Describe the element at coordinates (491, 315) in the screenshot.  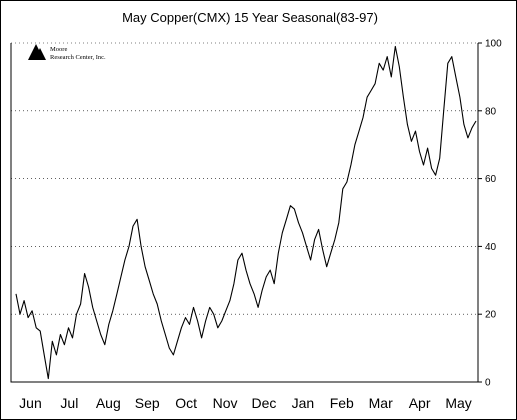
I see `y-tick-label: 20` at that location.